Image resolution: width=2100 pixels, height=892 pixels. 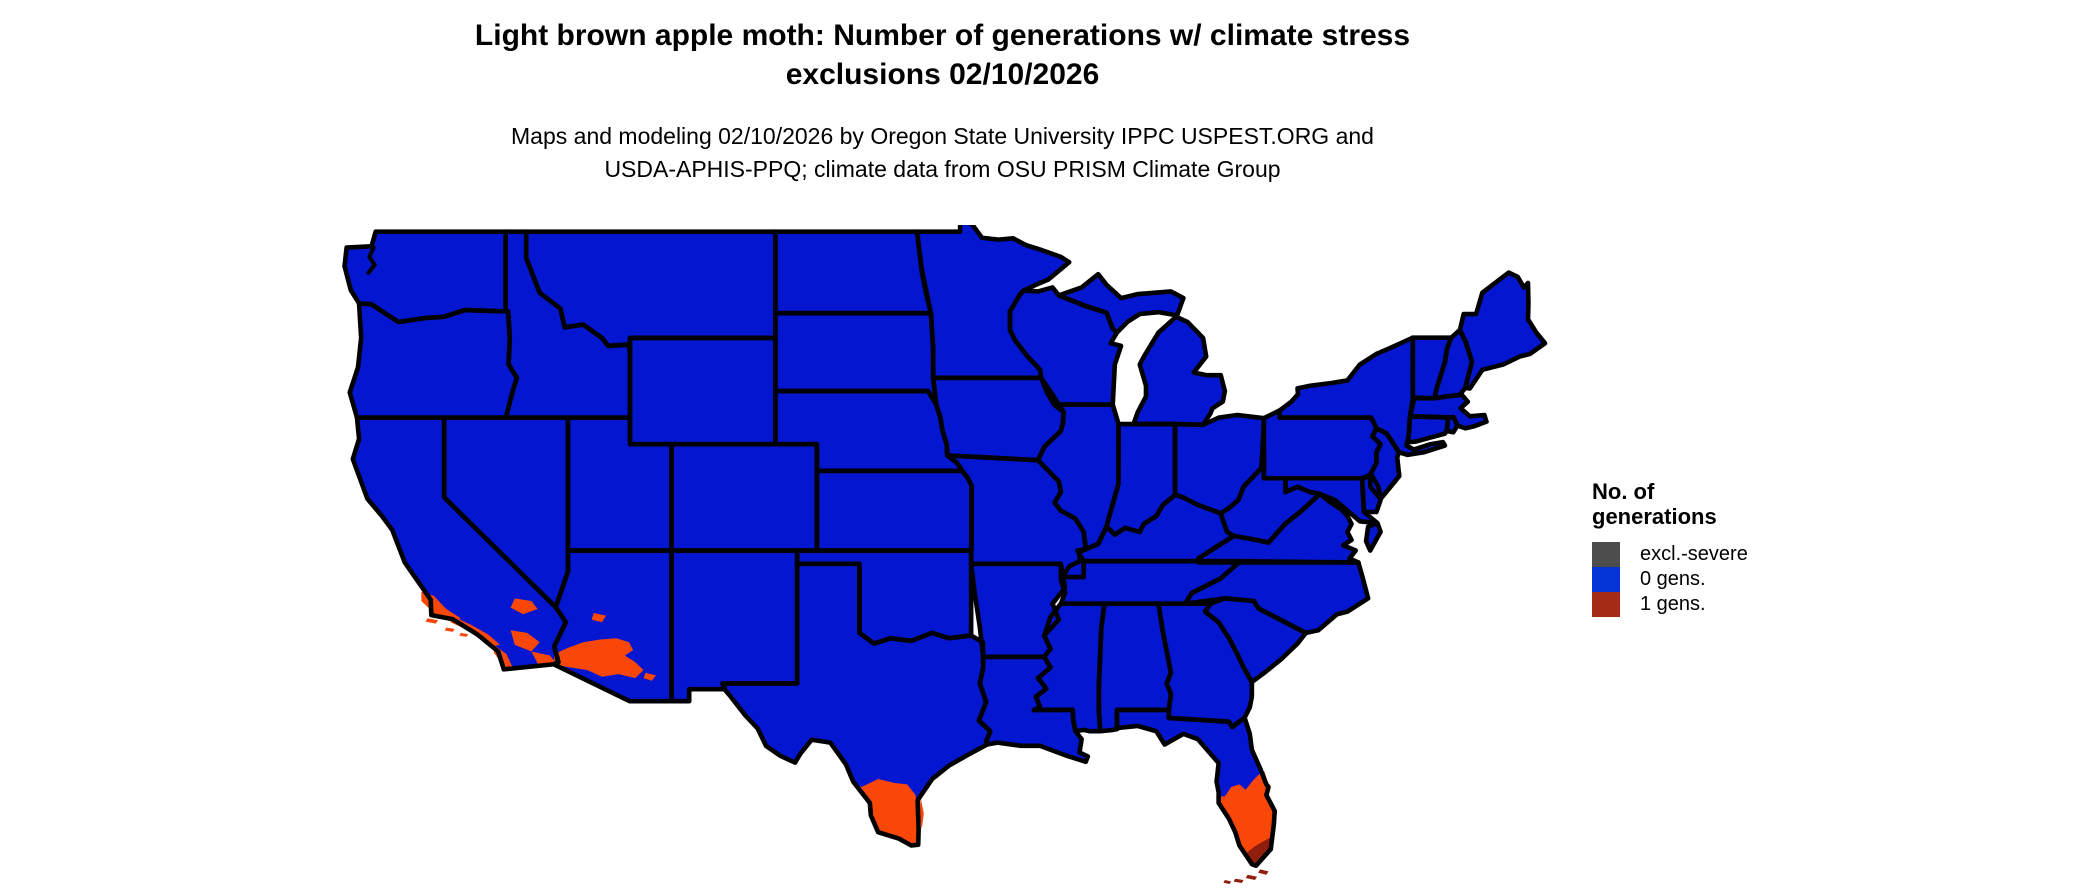 What do you see at coordinates (1069, 667) in the screenshot?
I see `state-mississippi` at bounding box center [1069, 667].